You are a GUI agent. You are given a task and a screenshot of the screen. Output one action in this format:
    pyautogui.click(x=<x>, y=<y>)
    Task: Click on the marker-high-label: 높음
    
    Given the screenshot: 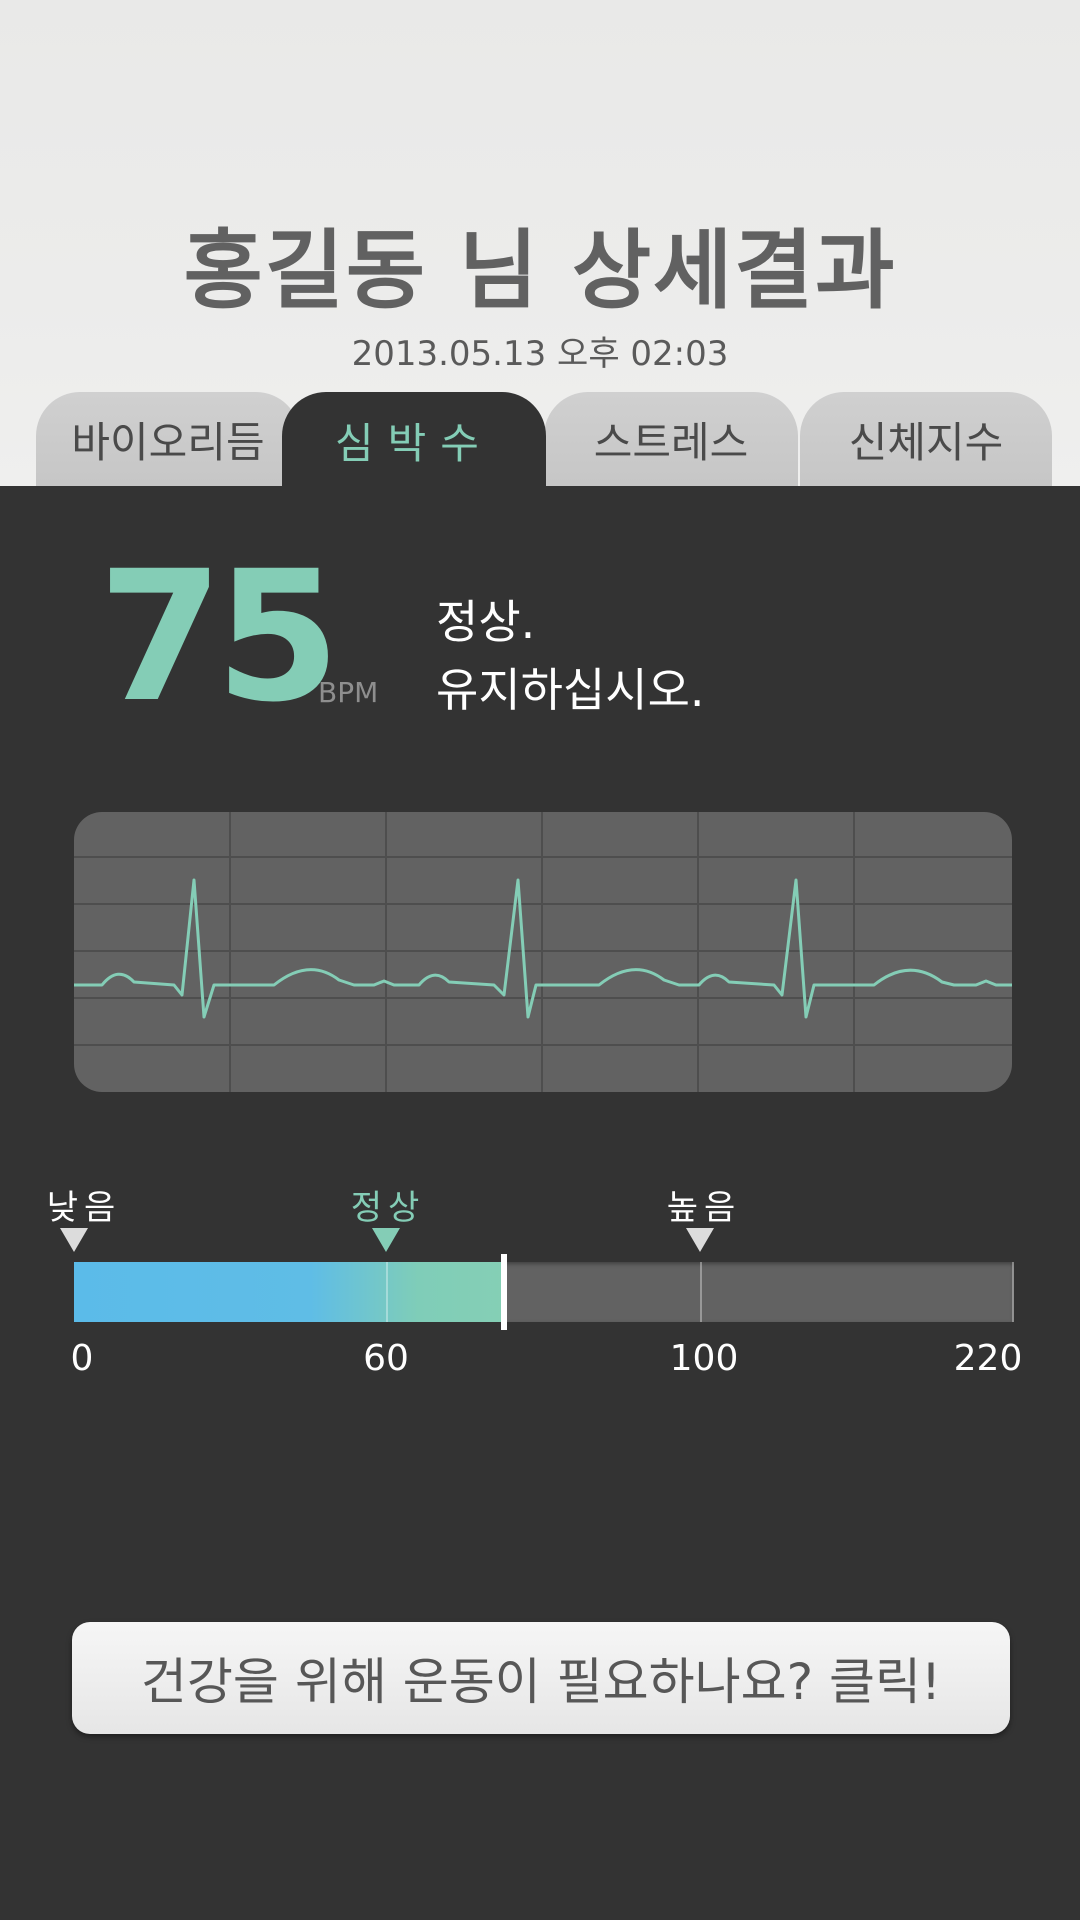 What is the action you would take?
    pyautogui.click(x=704, y=1208)
    